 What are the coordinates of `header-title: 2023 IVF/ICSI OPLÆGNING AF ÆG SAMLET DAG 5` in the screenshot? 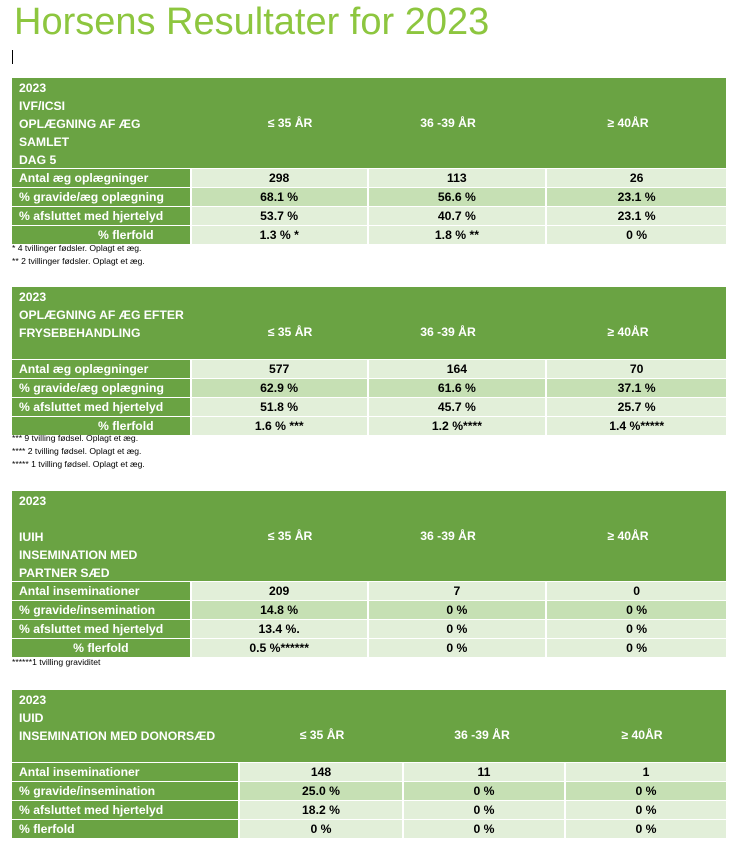 It's located at (79, 124).